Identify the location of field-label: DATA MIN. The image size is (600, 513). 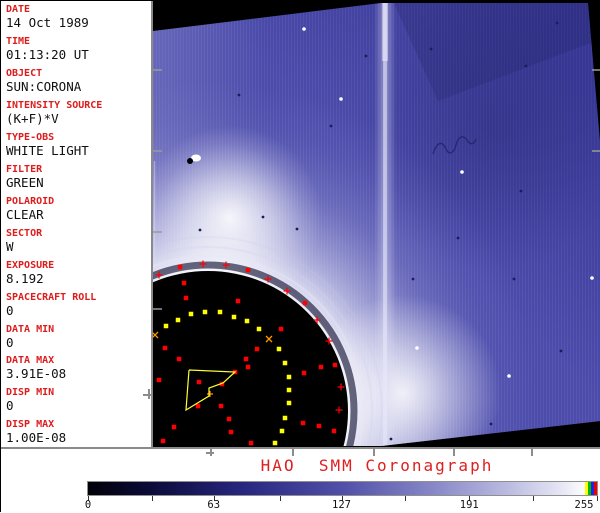
(30, 329).